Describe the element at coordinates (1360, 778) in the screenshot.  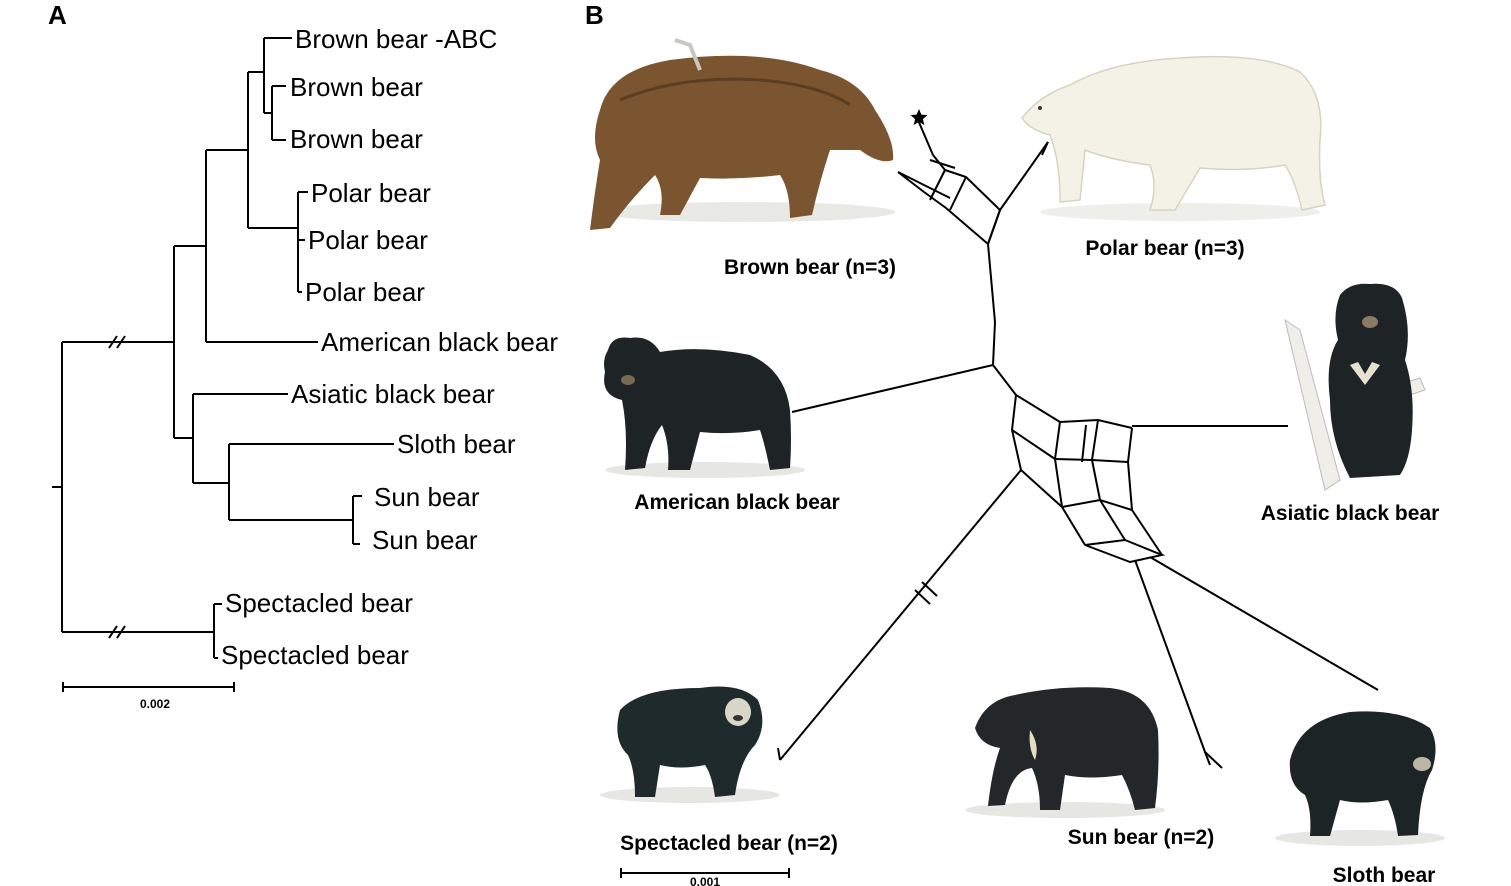
I see `sloth-bear-illustration` at that location.